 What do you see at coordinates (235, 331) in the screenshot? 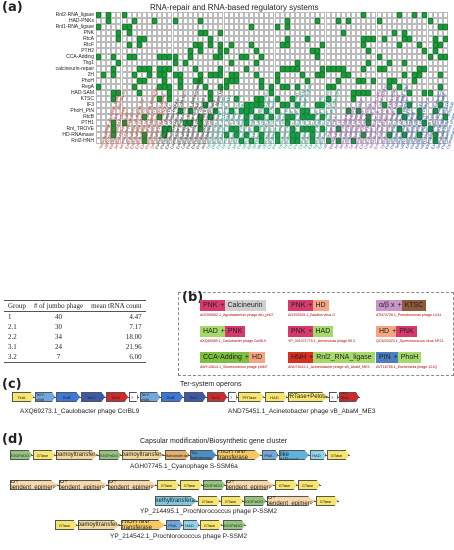
I see `domain-block: PNK` at bounding box center [235, 331].